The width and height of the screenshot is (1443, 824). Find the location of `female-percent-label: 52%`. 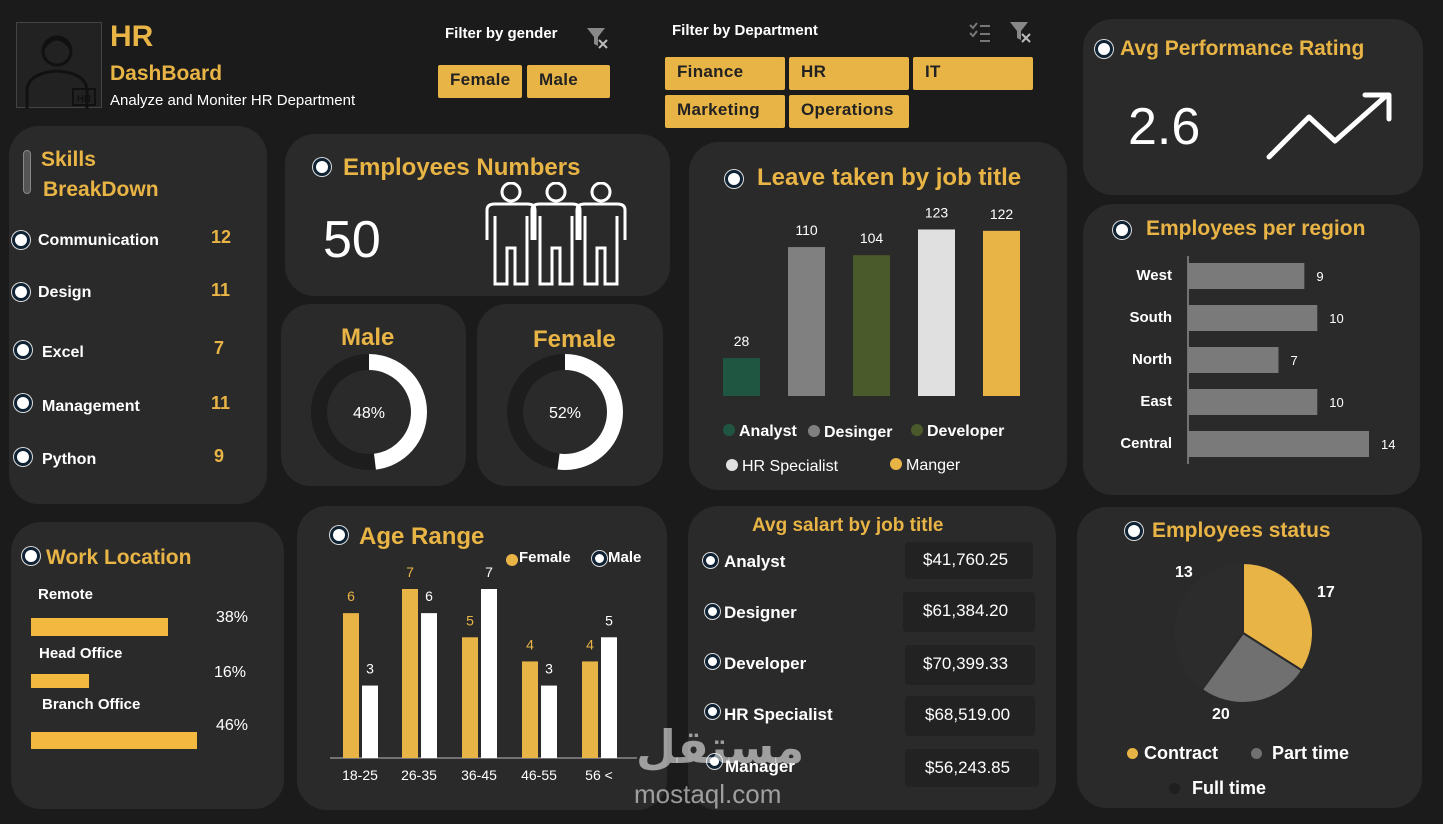

female-percent-label: 52% is located at coordinates (565, 413).